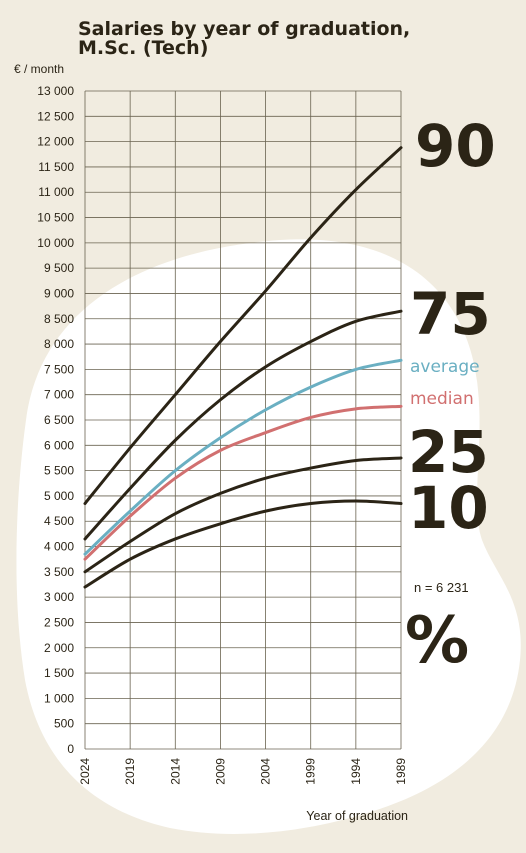 Image resolution: width=526 pixels, height=853 pixels. What do you see at coordinates (266, 771) in the screenshot?
I see `x-tick-label-2004: 2004` at bounding box center [266, 771].